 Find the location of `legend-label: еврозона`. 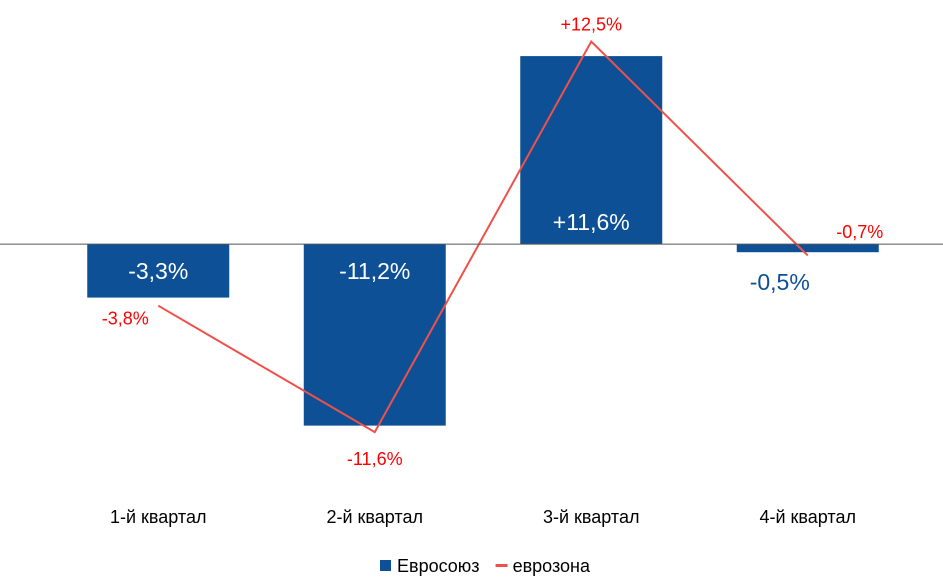

legend-label: еврозона is located at coordinates (552, 566).